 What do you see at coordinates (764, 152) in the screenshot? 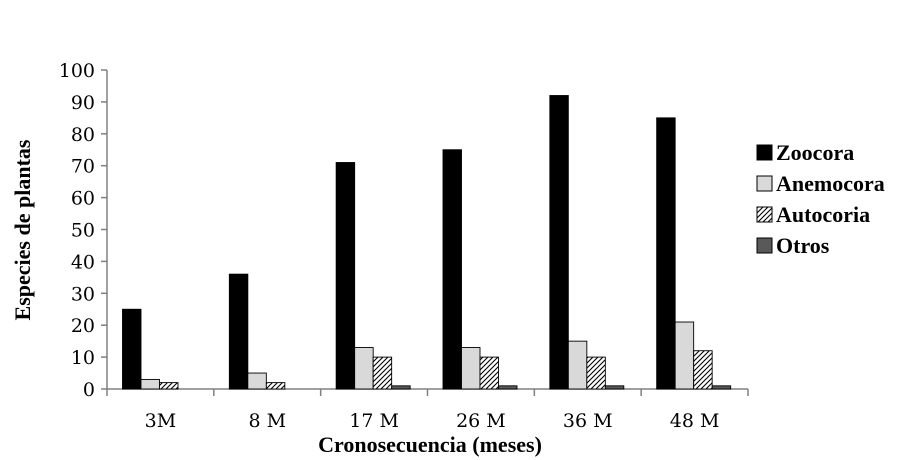
I see `legend-swatch-zoocora` at bounding box center [764, 152].